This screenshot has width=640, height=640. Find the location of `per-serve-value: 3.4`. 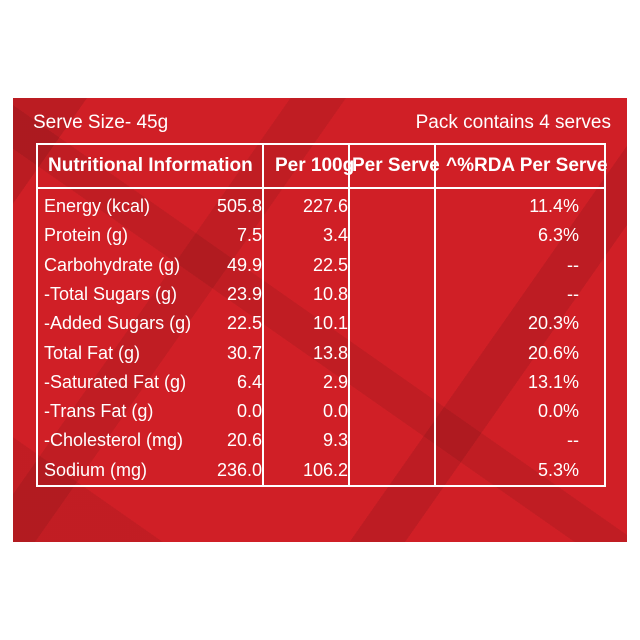

per-serve-value: 3.4 is located at coordinates (335, 235).